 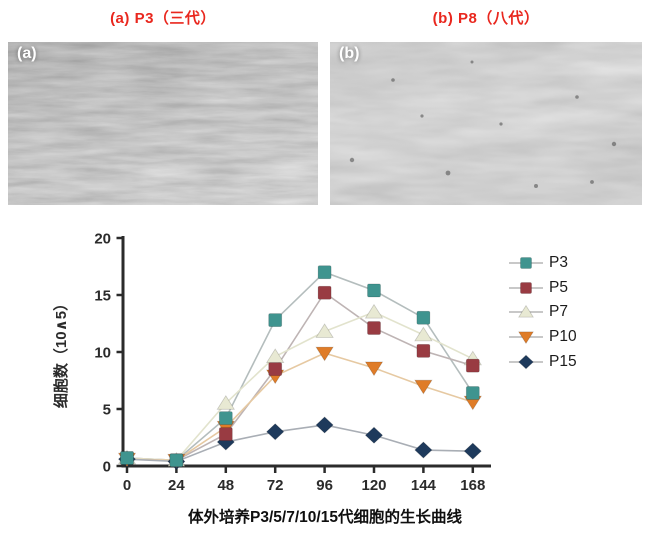 I want to click on triangle-down-marker-icon, so click(x=526, y=338).